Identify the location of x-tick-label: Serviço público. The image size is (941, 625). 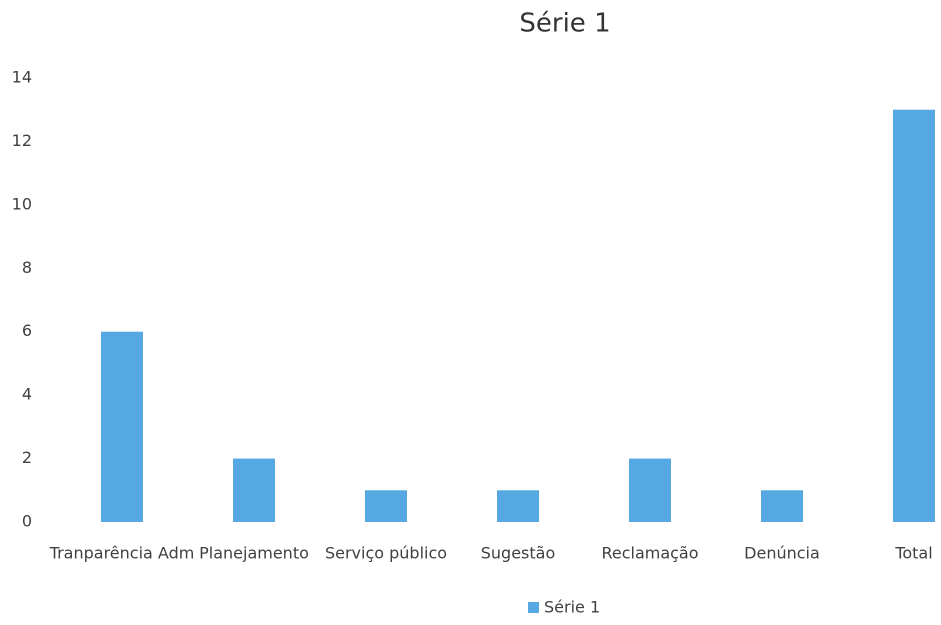
(386, 553).